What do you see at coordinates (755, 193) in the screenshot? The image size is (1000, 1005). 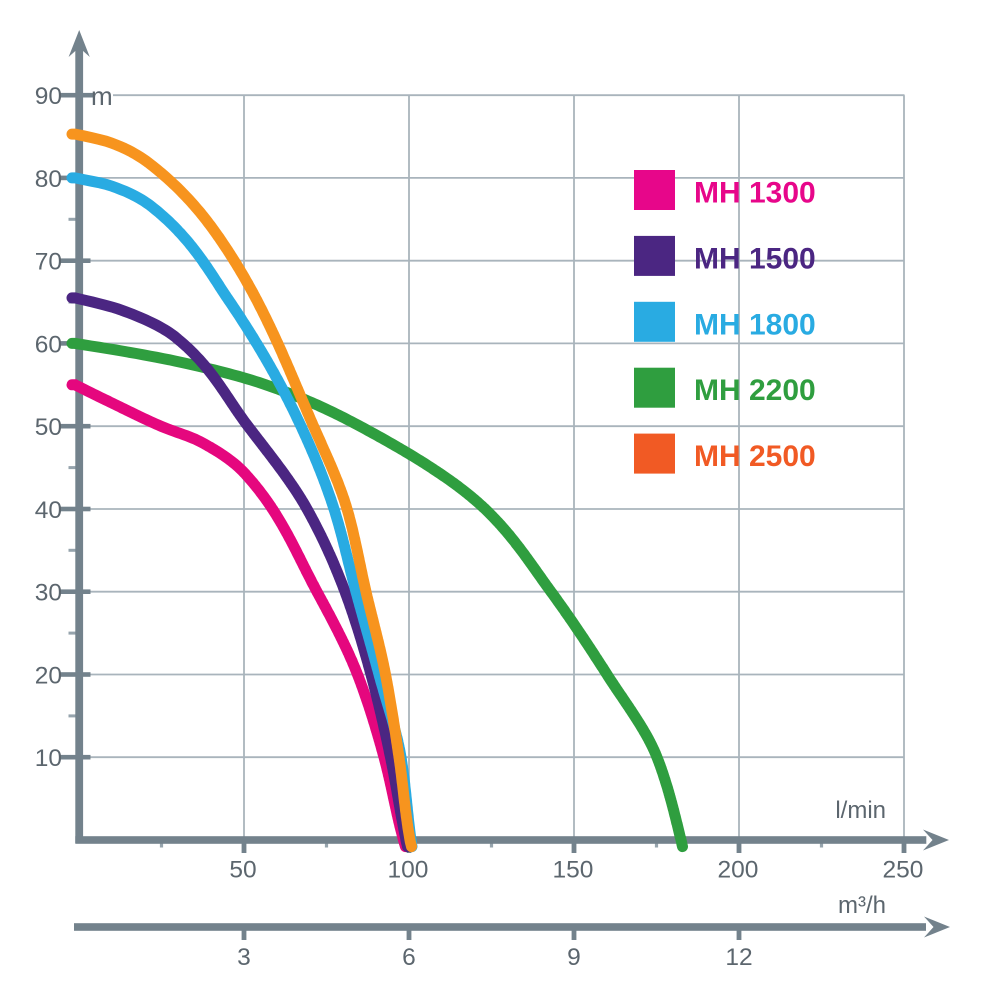 I see `svg-text: MH 1300` at bounding box center [755, 193].